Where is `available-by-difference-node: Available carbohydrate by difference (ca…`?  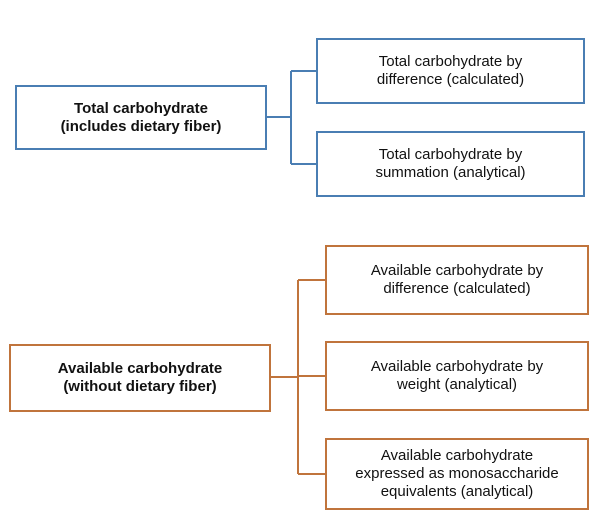 available-by-difference-node: Available carbohydrate by difference (ca… is located at coordinates (457, 280).